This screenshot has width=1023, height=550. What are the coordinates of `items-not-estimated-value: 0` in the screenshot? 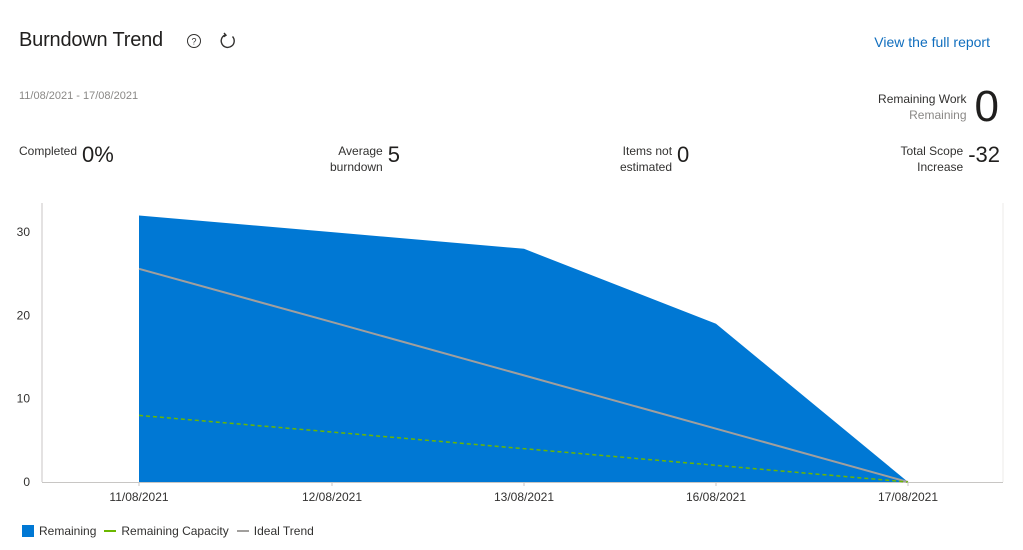 It's located at (683, 155).